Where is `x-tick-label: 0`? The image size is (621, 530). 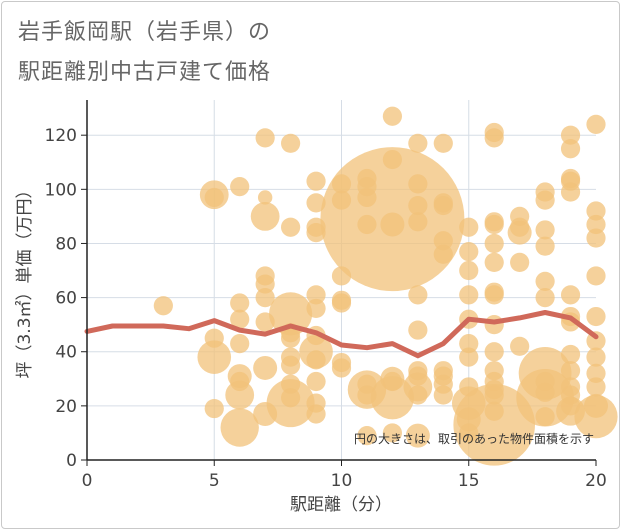 x-tick-label: 0 is located at coordinates (87, 481).